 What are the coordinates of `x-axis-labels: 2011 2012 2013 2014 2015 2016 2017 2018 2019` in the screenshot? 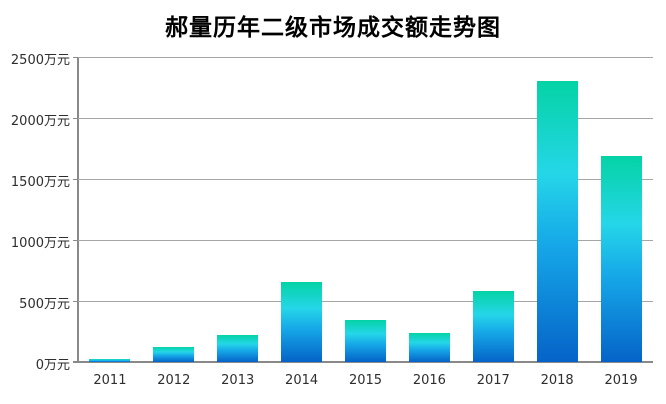 It's located at (365, 383).